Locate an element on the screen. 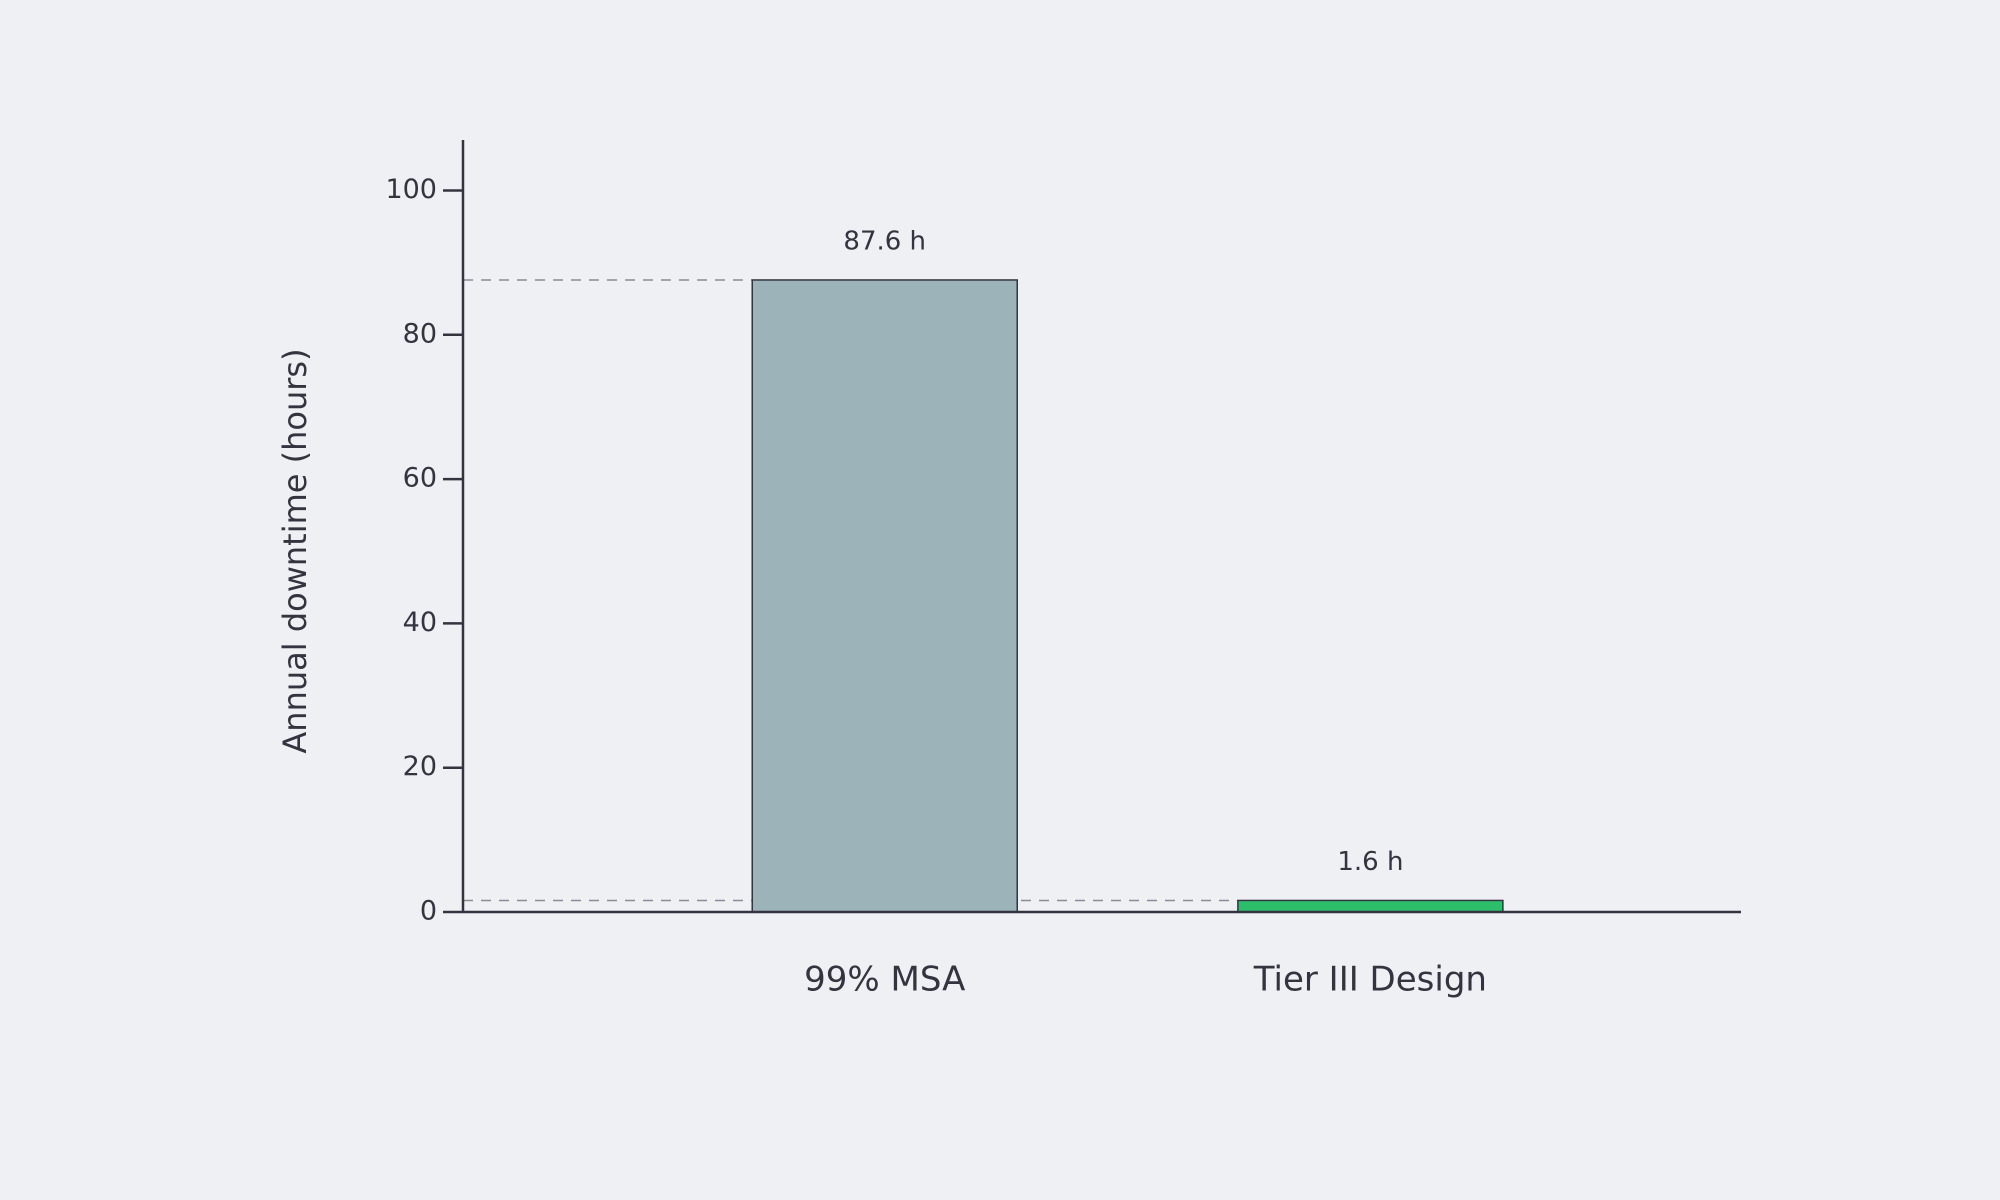  x-tick-label: Tier III Design is located at coordinates (1370, 980).